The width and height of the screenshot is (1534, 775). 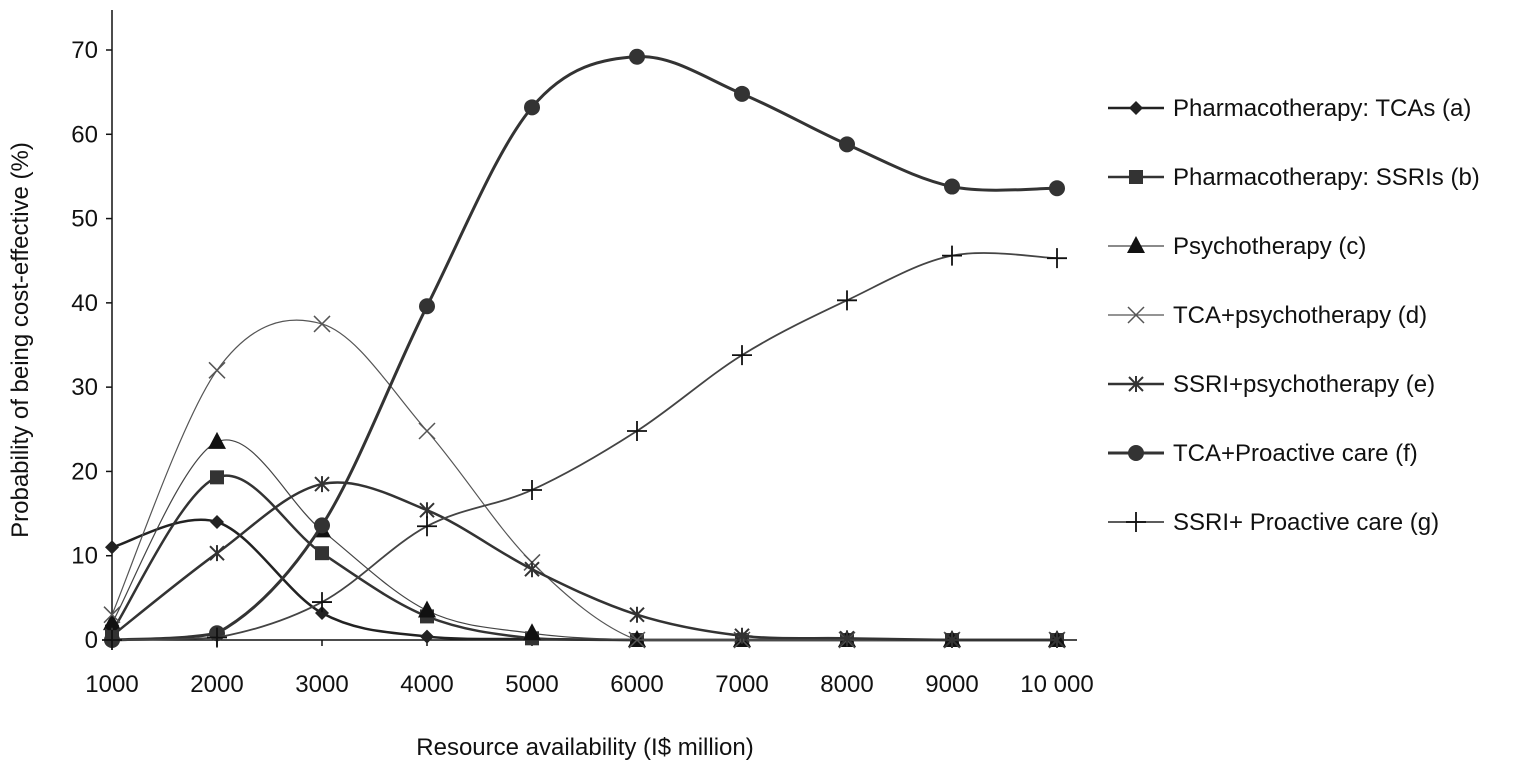 I want to click on legend-label: SSRI+ Proactive care (g), so click(x=1306, y=522).